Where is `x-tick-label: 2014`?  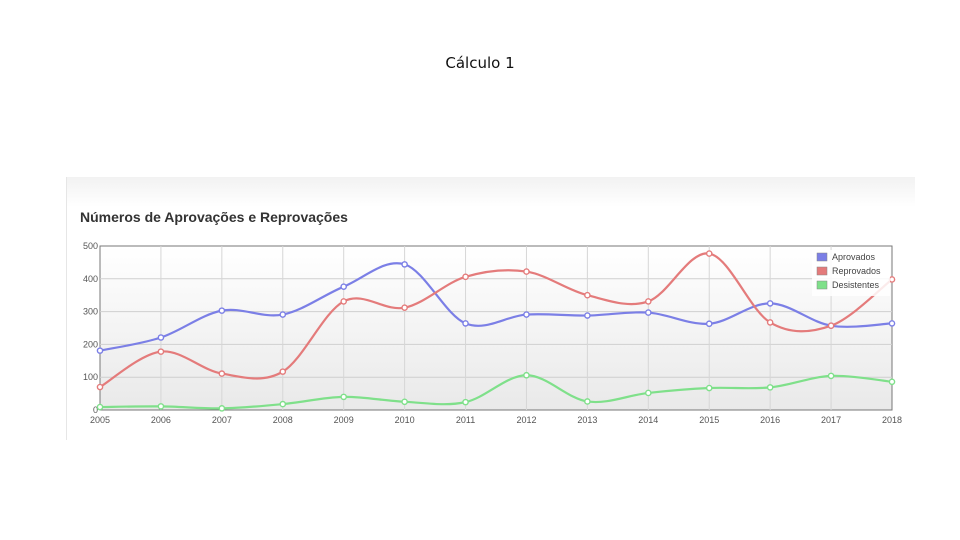
x-tick-label: 2014 is located at coordinates (648, 420).